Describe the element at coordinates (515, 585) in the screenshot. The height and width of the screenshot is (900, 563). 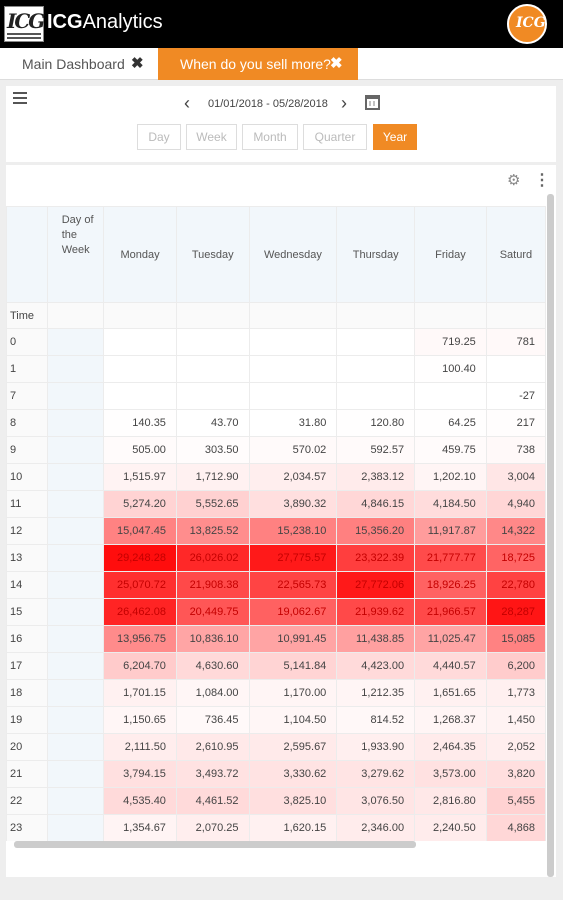
I see `value-cell: 22,780` at that location.